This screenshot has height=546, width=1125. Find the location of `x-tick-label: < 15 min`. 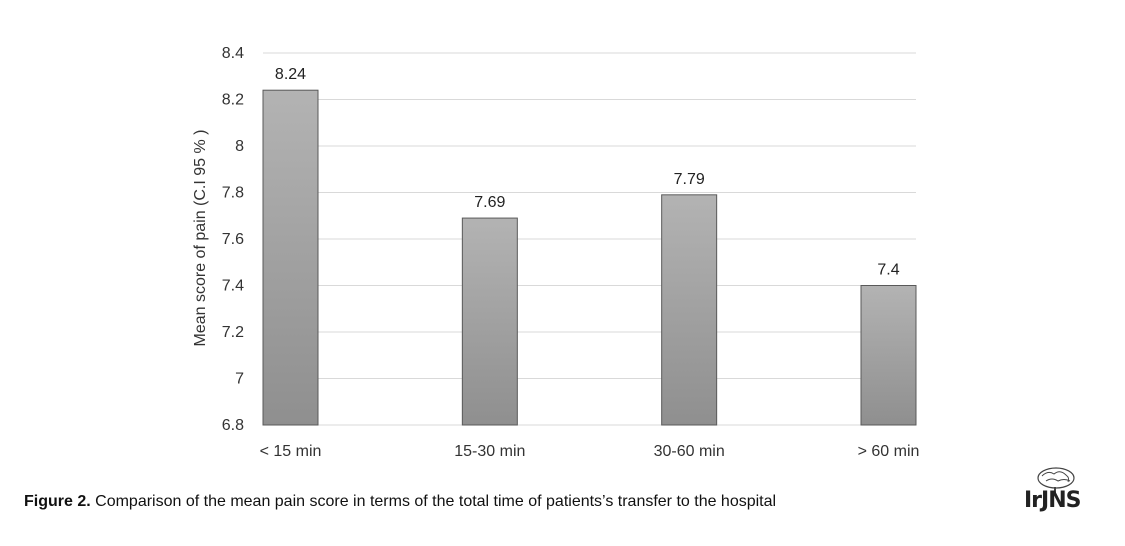

x-tick-label: < 15 min is located at coordinates (291, 451).